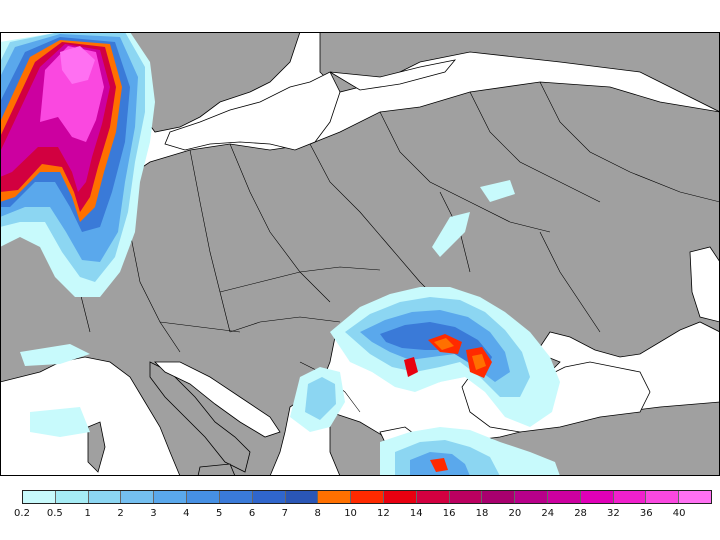  What do you see at coordinates (252, 513) in the screenshot?
I see `legend-tick-label: 6` at bounding box center [252, 513].